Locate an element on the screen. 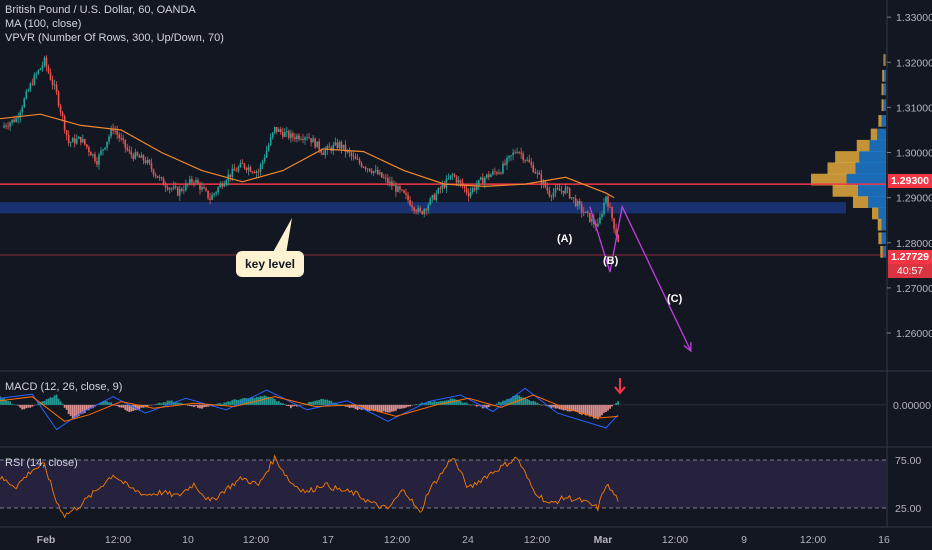 This screenshot has width=932, height=550. price-tick-label: 1.27000 is located at coordinates (914, 289).